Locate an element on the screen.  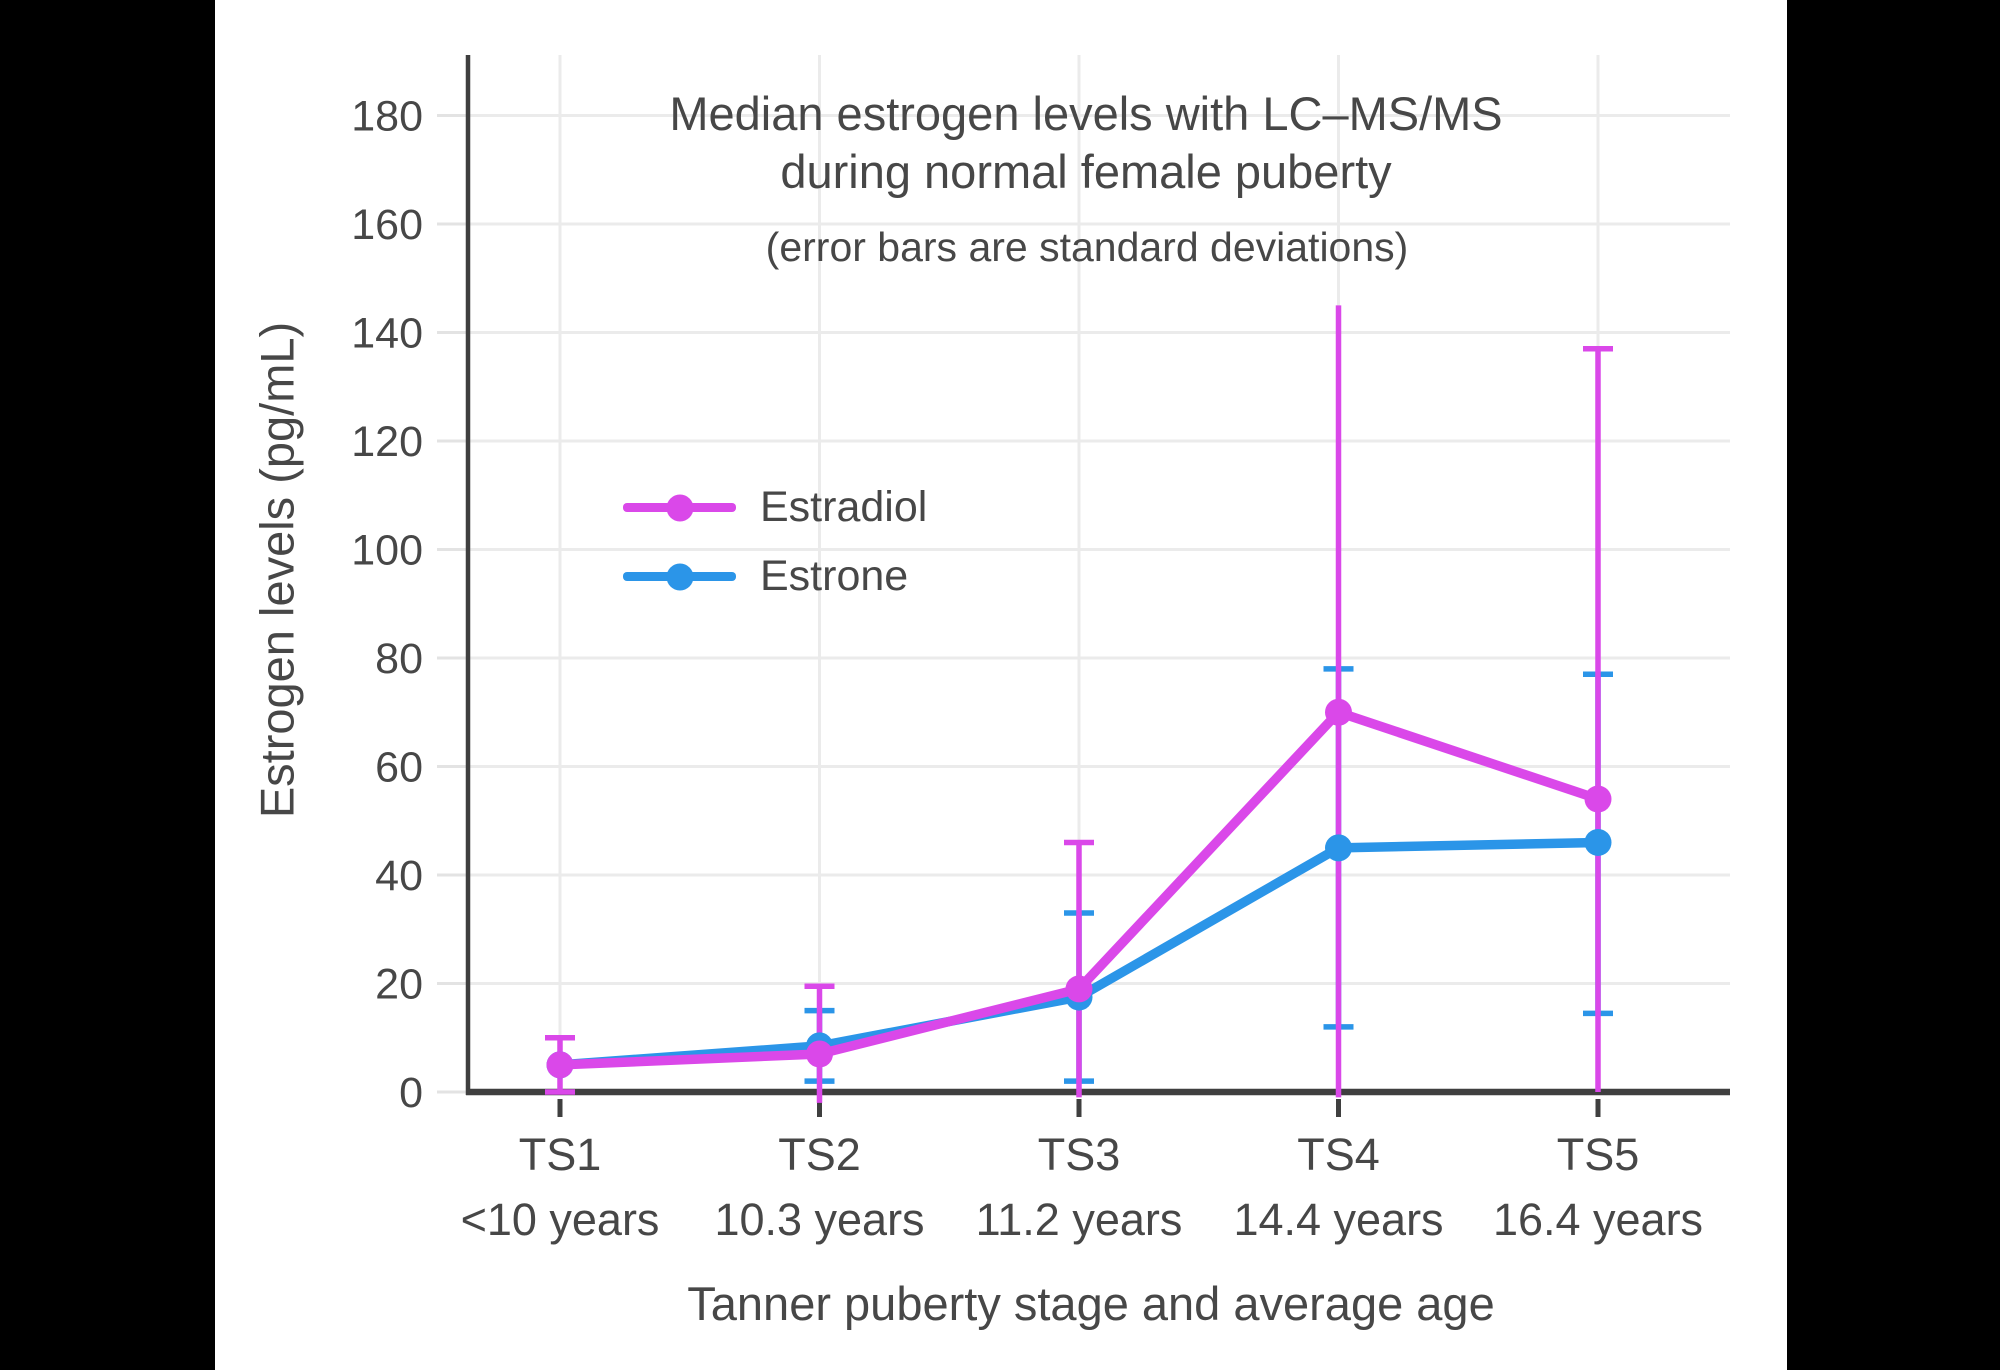
x-age-label-TS4: 14.4 years is located at coordinates (1338, 1219).